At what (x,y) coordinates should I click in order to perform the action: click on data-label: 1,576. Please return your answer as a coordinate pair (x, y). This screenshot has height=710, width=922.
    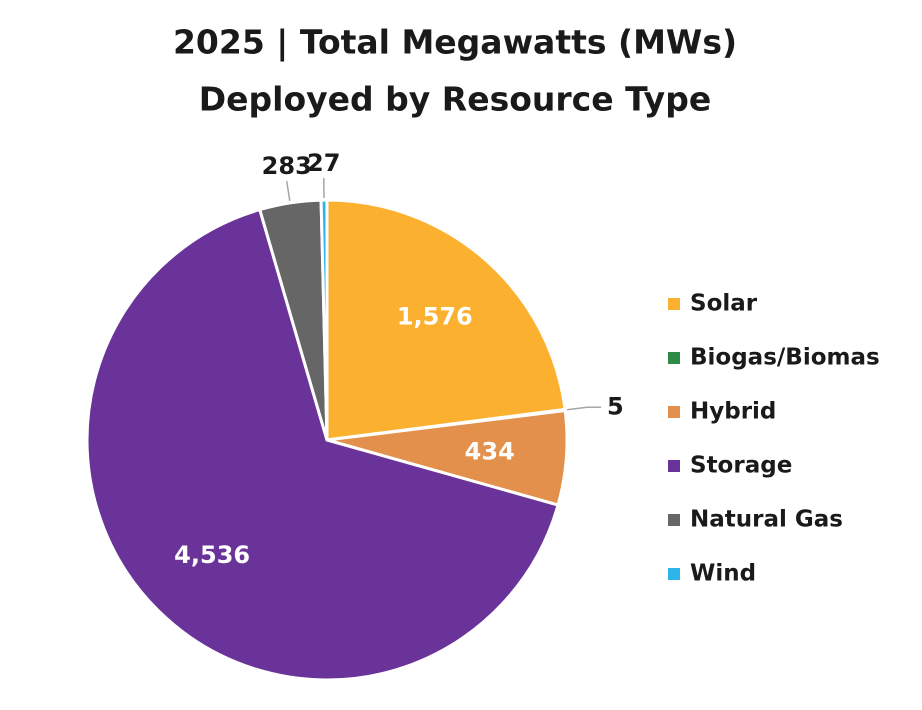
    Looking at the image, I should click on (435, 316).